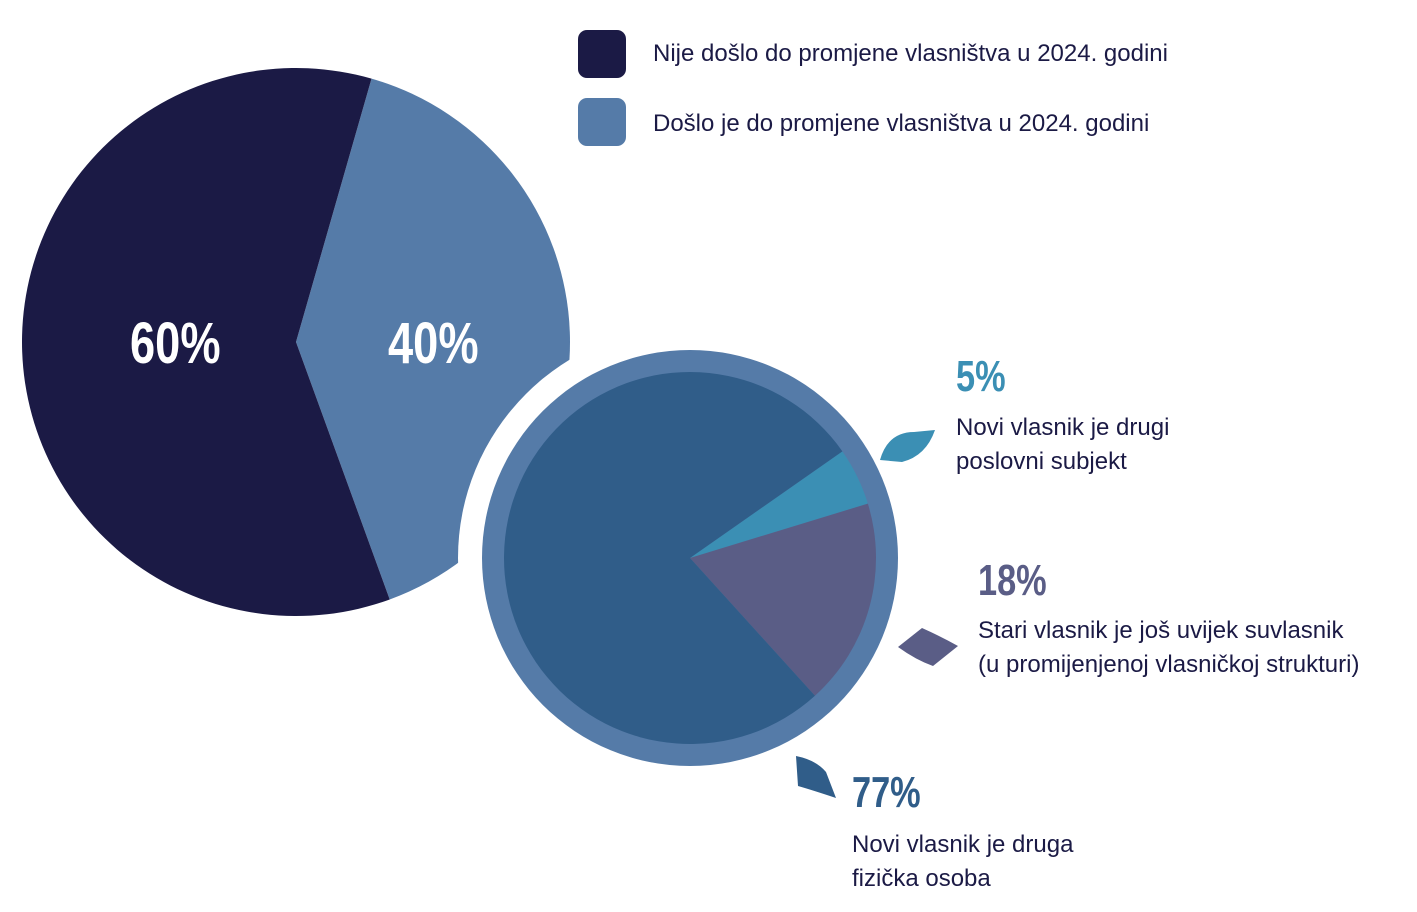 This screenshot has height=912, width=1417. What do you see at coordinates (981, 376) in the screenshot?
I see `callout-value-5: 5%` at bounding box center [981, 376].